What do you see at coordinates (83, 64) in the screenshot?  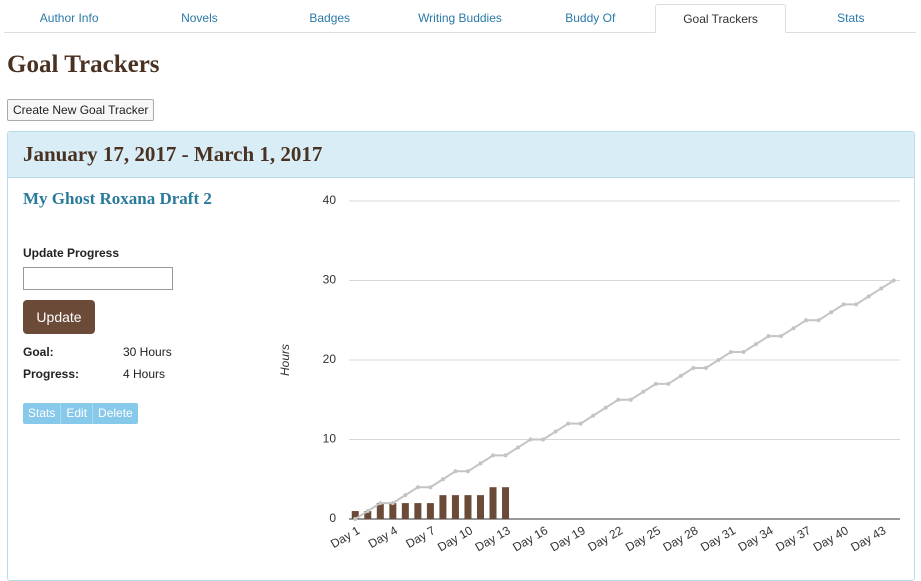 I see `page-title: Goal Trackers` at bounding box center [83, 64].